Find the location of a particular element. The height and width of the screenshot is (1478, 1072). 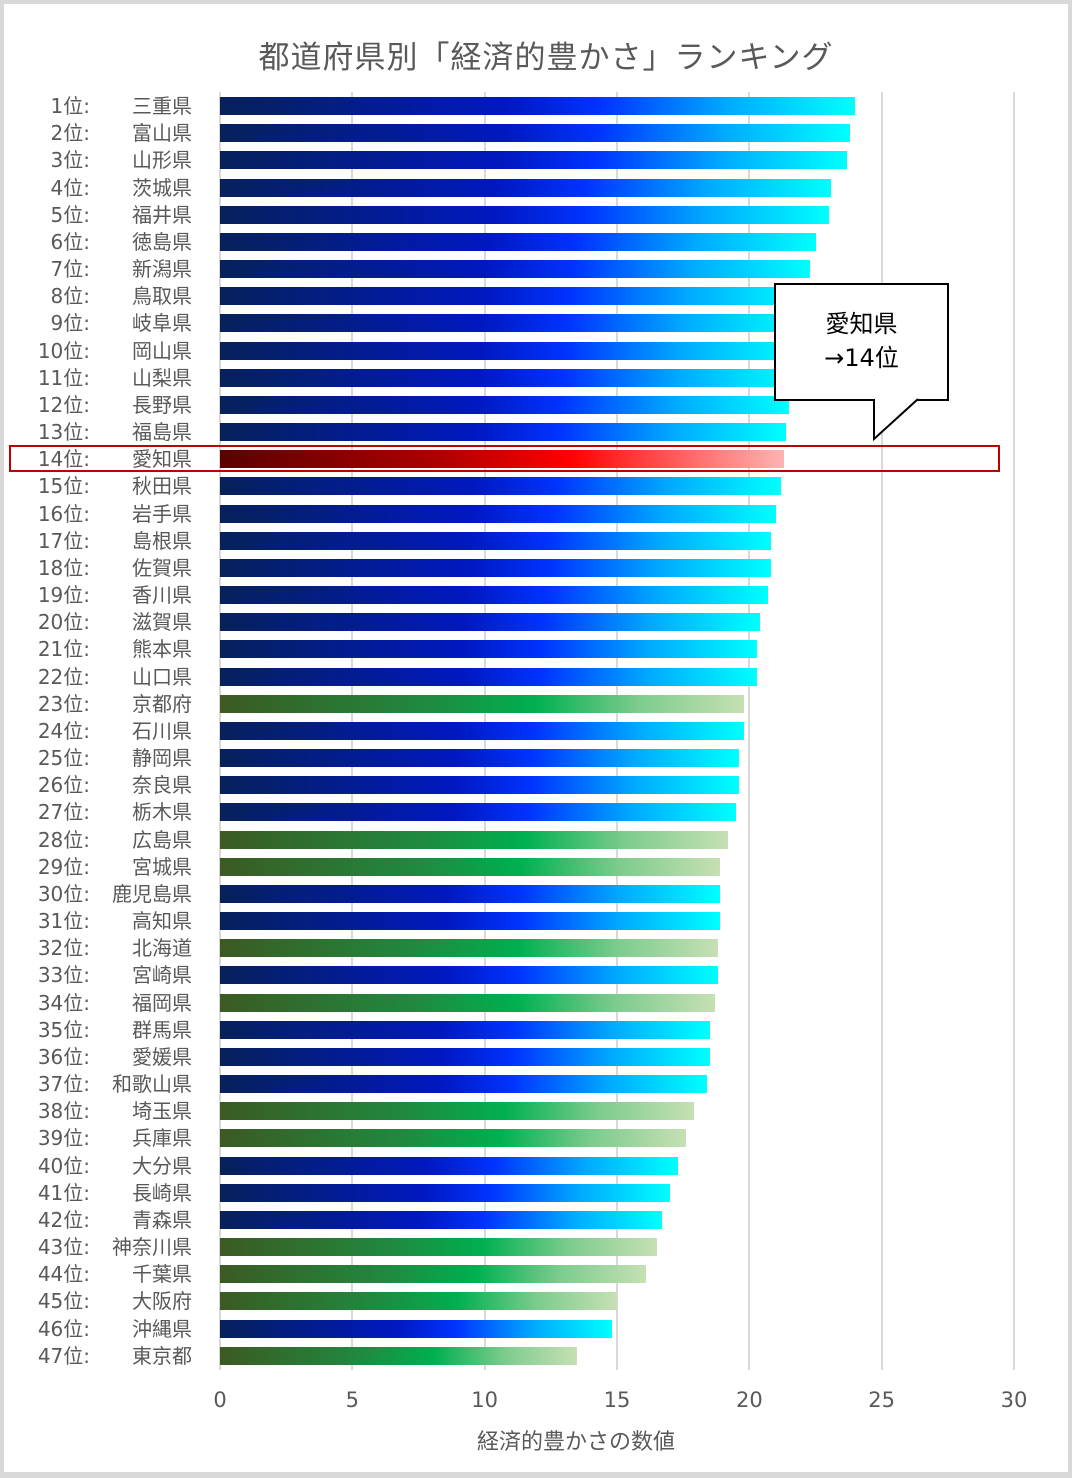

bar-row: 3位: 山形県 is located at coordinates (536, 160).